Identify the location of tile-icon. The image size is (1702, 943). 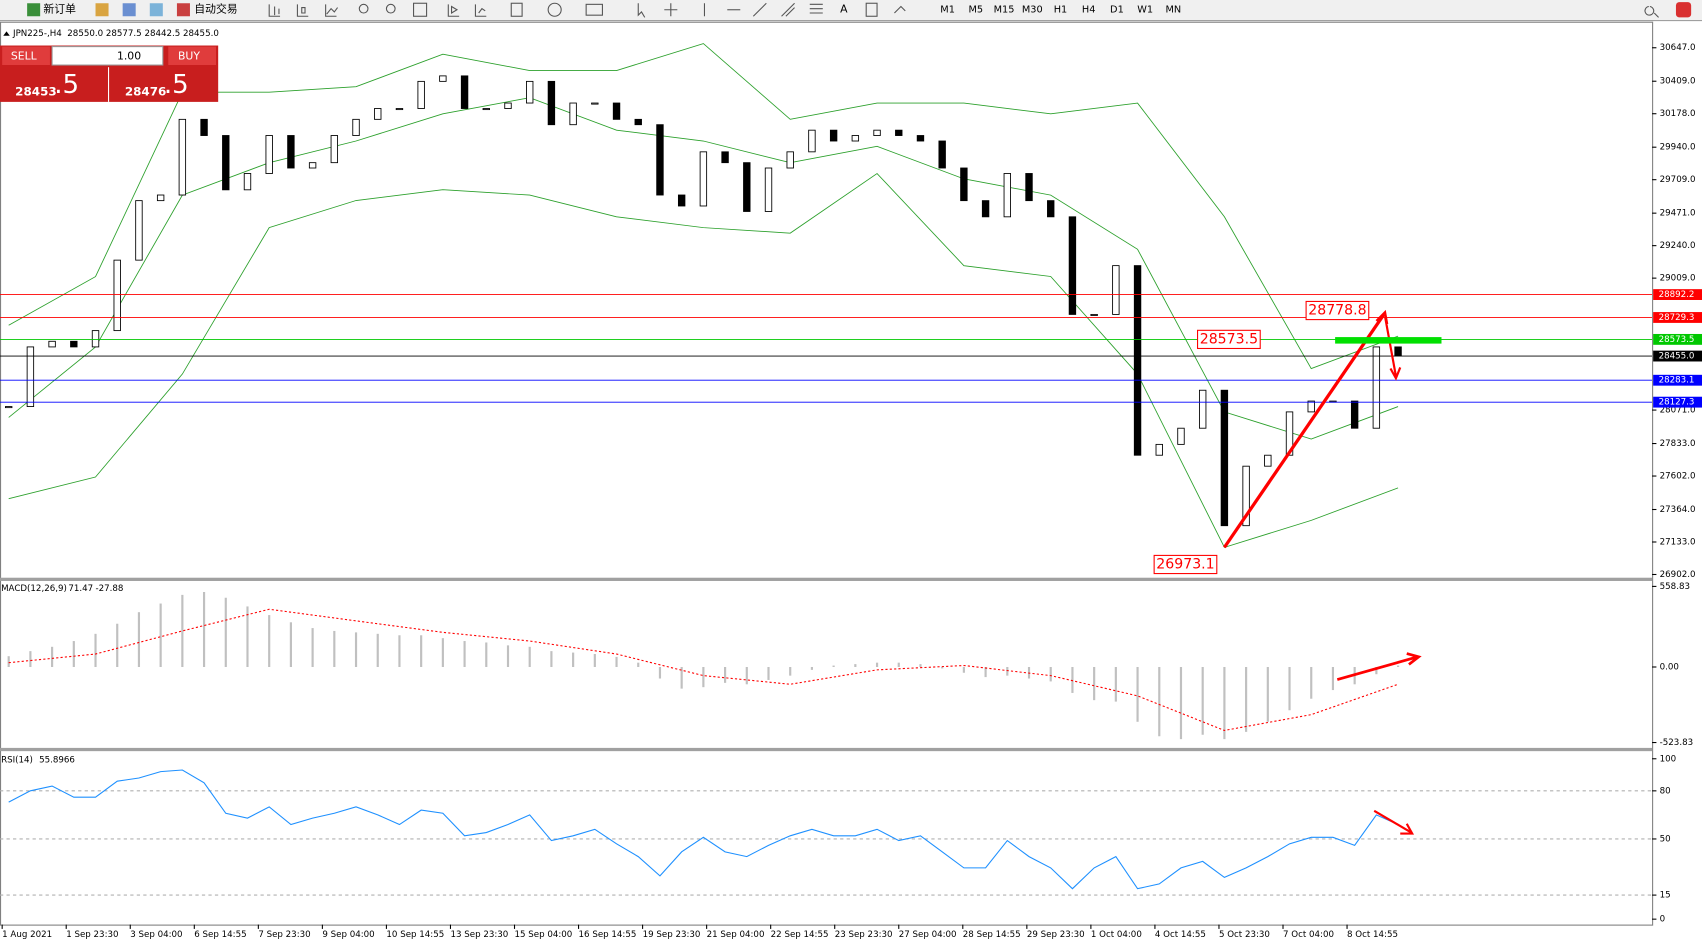
(420, 9).